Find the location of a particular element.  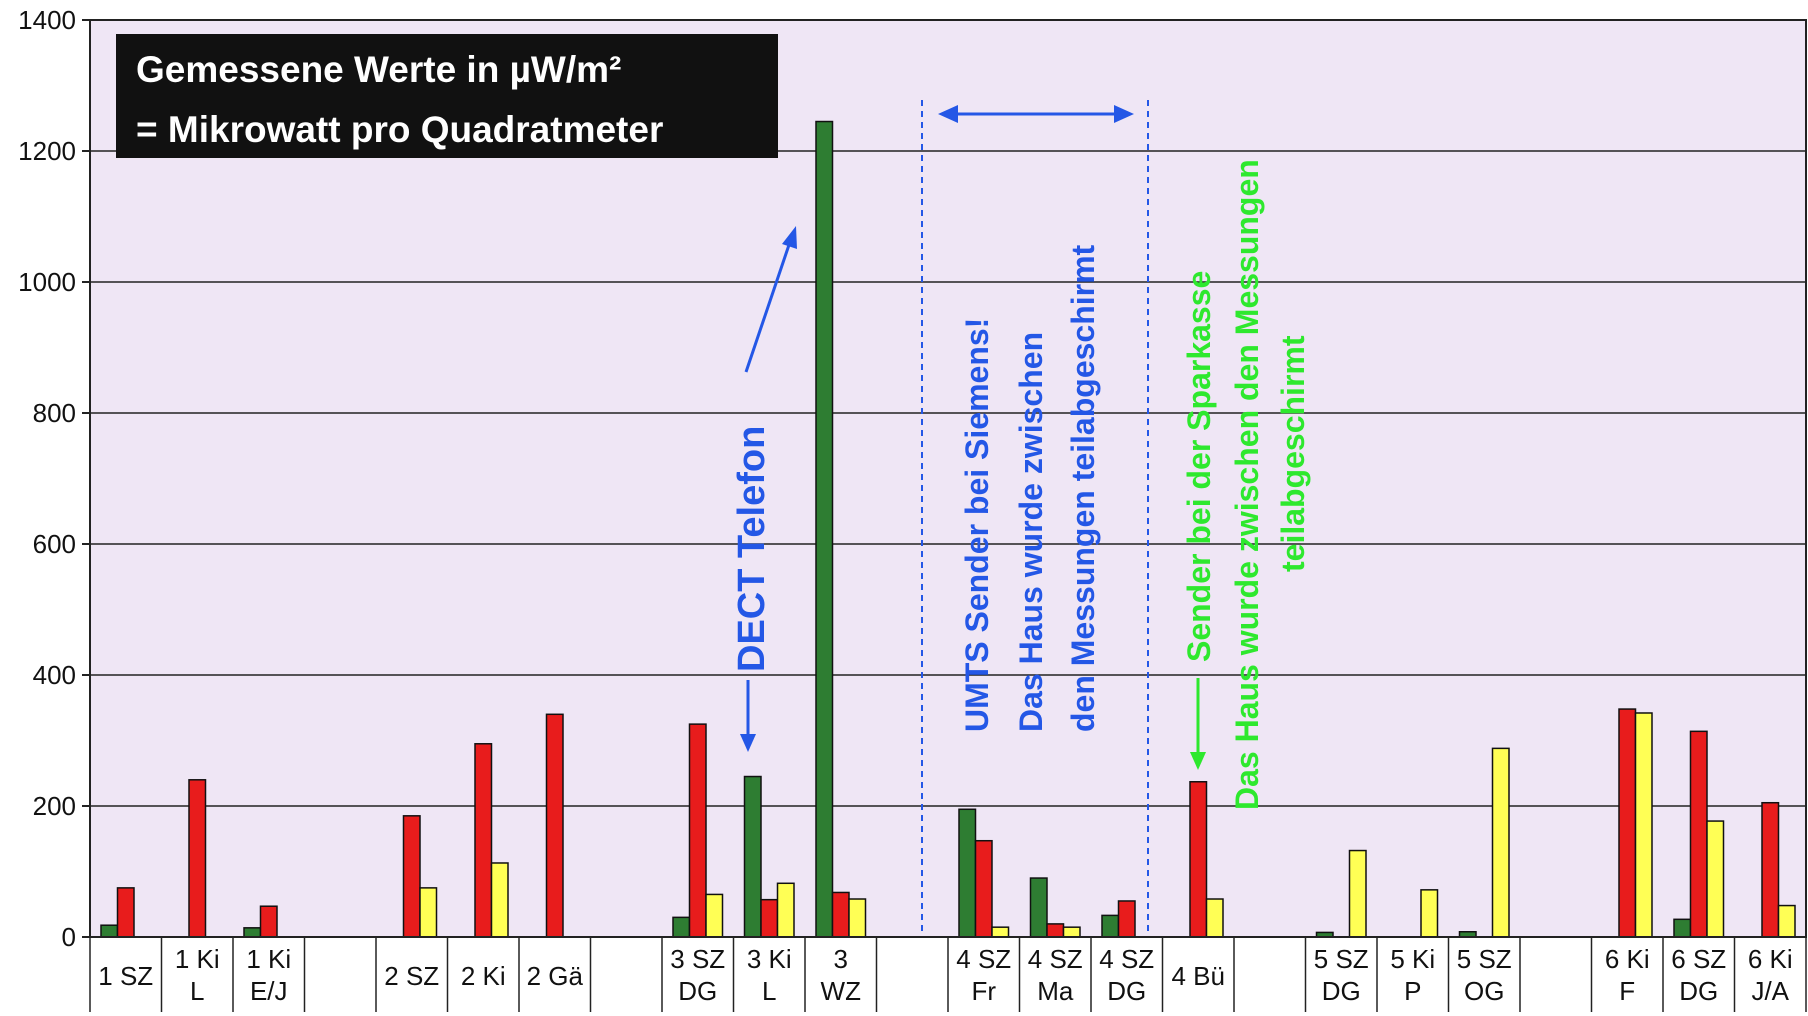

dect-arrow-up-head is located at coordinates (789, 237).